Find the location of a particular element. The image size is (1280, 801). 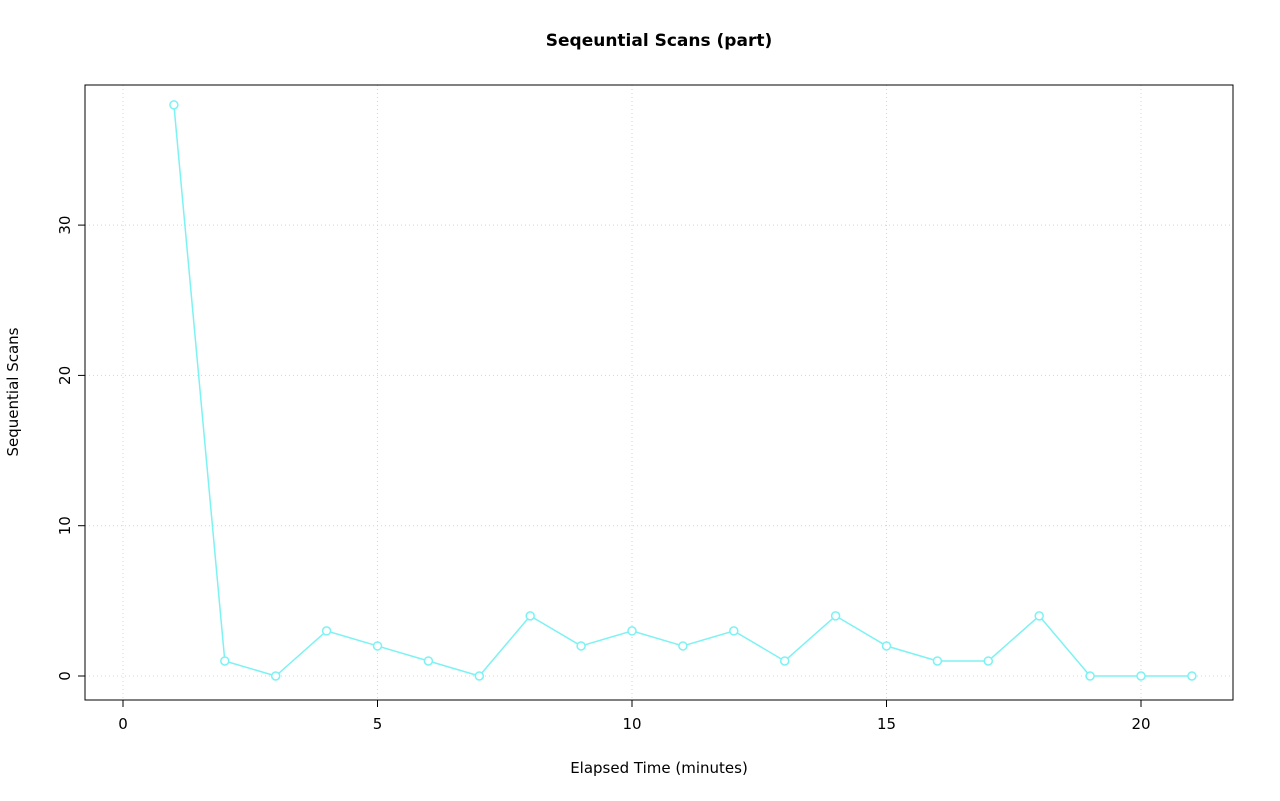

x-tick-label: 10 is located at coordinates (631, 724).